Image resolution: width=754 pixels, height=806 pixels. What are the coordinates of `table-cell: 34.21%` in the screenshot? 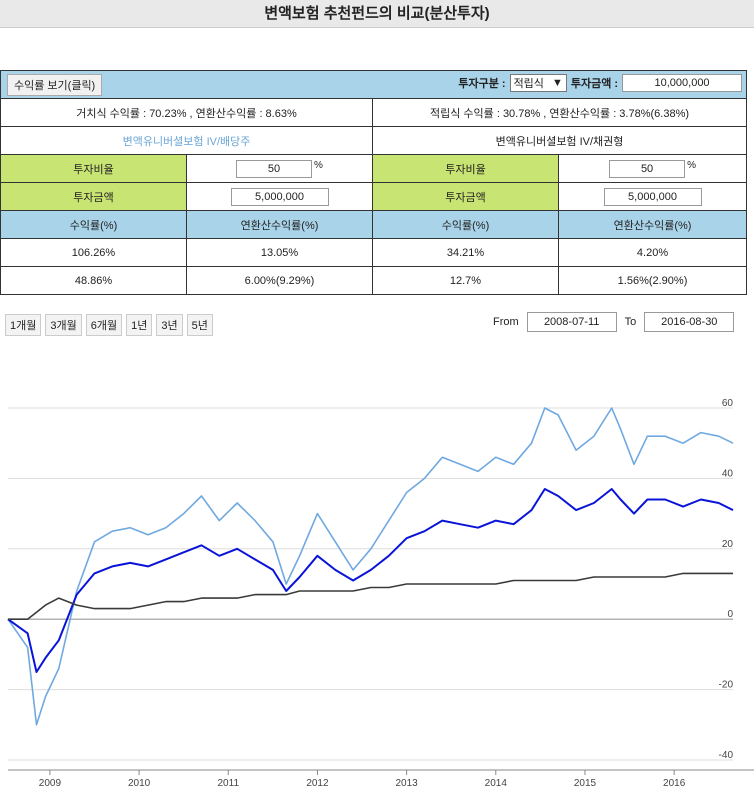 It's located at (465, 252).